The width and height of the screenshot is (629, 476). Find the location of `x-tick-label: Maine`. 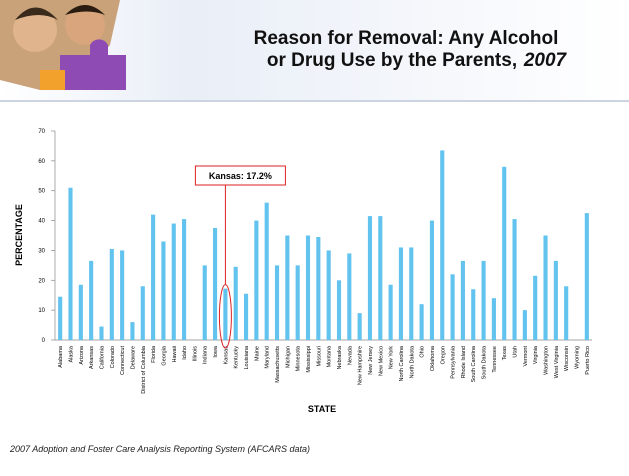

x-tick-label: Maine is located at coordinates (257, 353).